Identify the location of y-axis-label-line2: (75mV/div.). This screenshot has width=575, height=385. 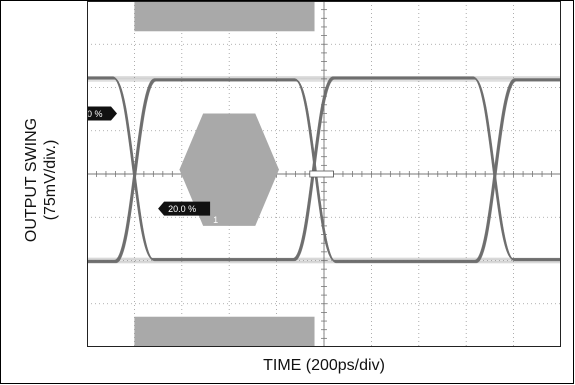
(50, 180).